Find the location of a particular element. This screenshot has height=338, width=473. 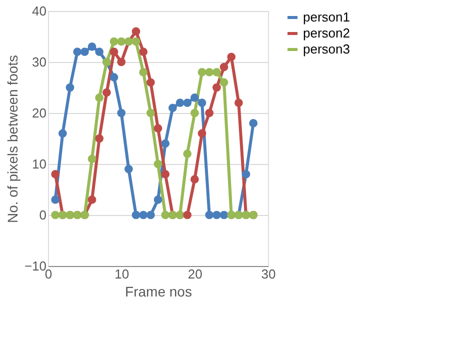

y-axis-title: No. of pixels between foots is located at coordinates (12, 139).